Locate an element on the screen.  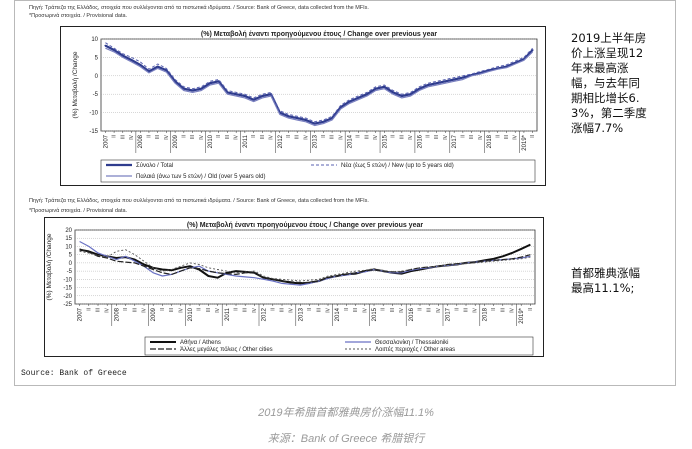
y-tick-label: 5 is located at coordinates (71, 256).